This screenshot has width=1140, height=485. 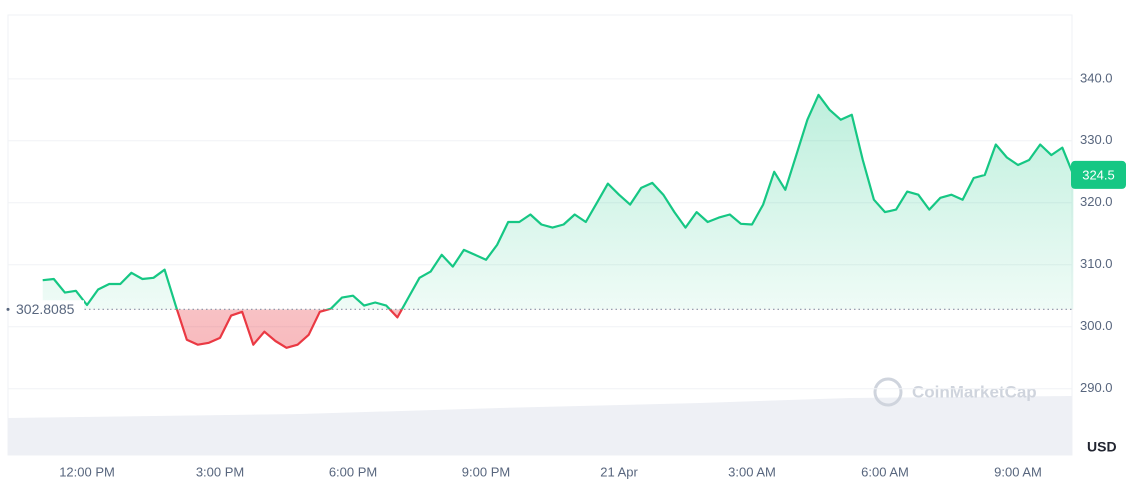 What do you see at coordinates (1096, 325) in the screenshot?
I see `y-tick-label: 300.0` at bounding box center [1096, 325].